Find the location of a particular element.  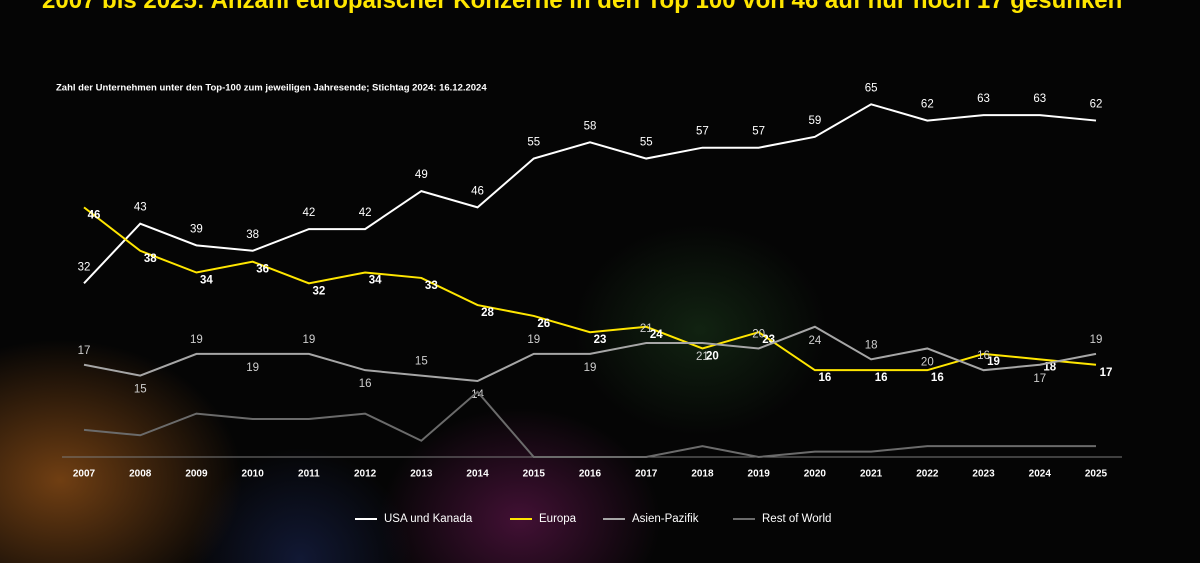

data-label: 49 is located at coordinates (421, 175).